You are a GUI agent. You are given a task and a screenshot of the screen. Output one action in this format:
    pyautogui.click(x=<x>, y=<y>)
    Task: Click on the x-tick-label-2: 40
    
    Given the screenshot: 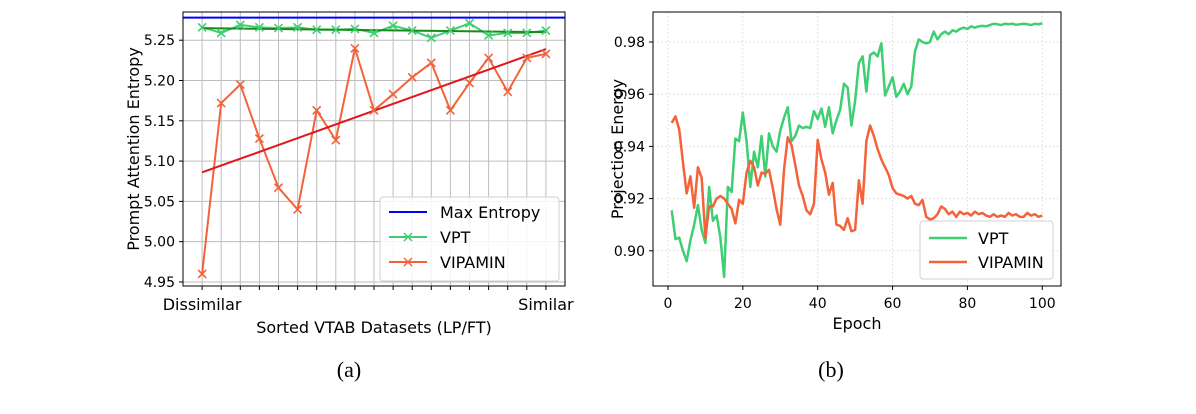 What is the action you would take?
    pyautogui.click(x=818, y=304)
    